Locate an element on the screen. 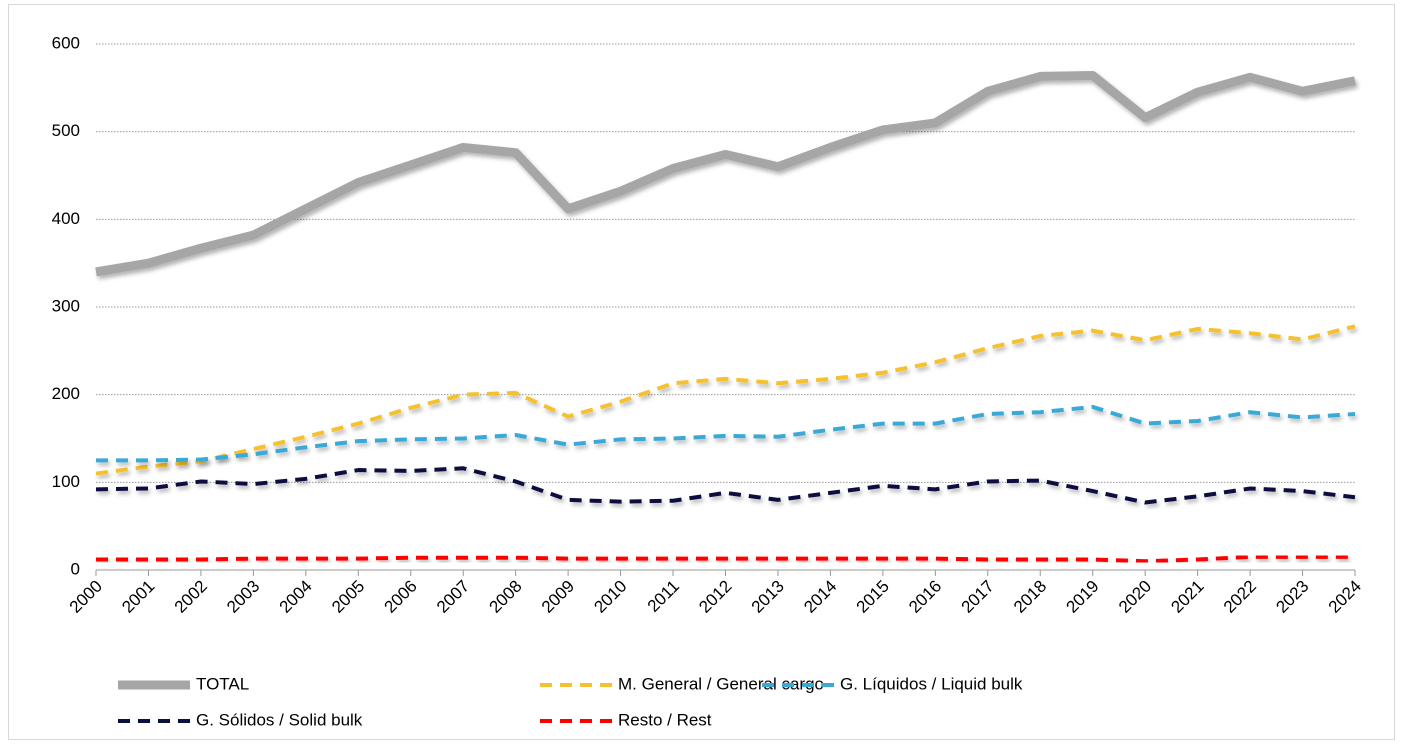 The image size is (1402, 745). legend-label: Resto / Rest is located at coordinates (665, 719).